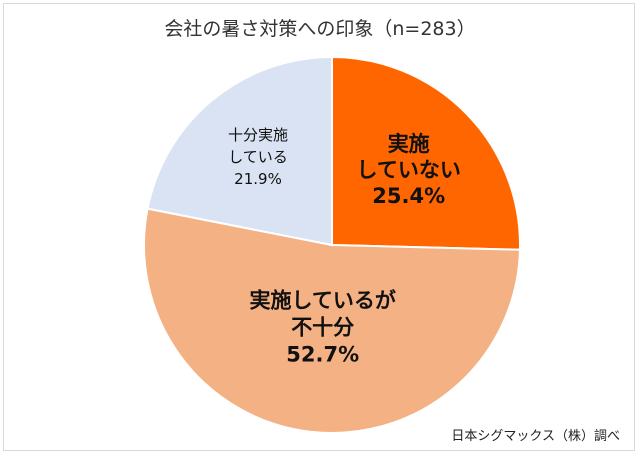 Image resolution: width=640 pixels, height=456 pixels. I want to click on slice-value-label-2: 52.7%, so click(322, 355).